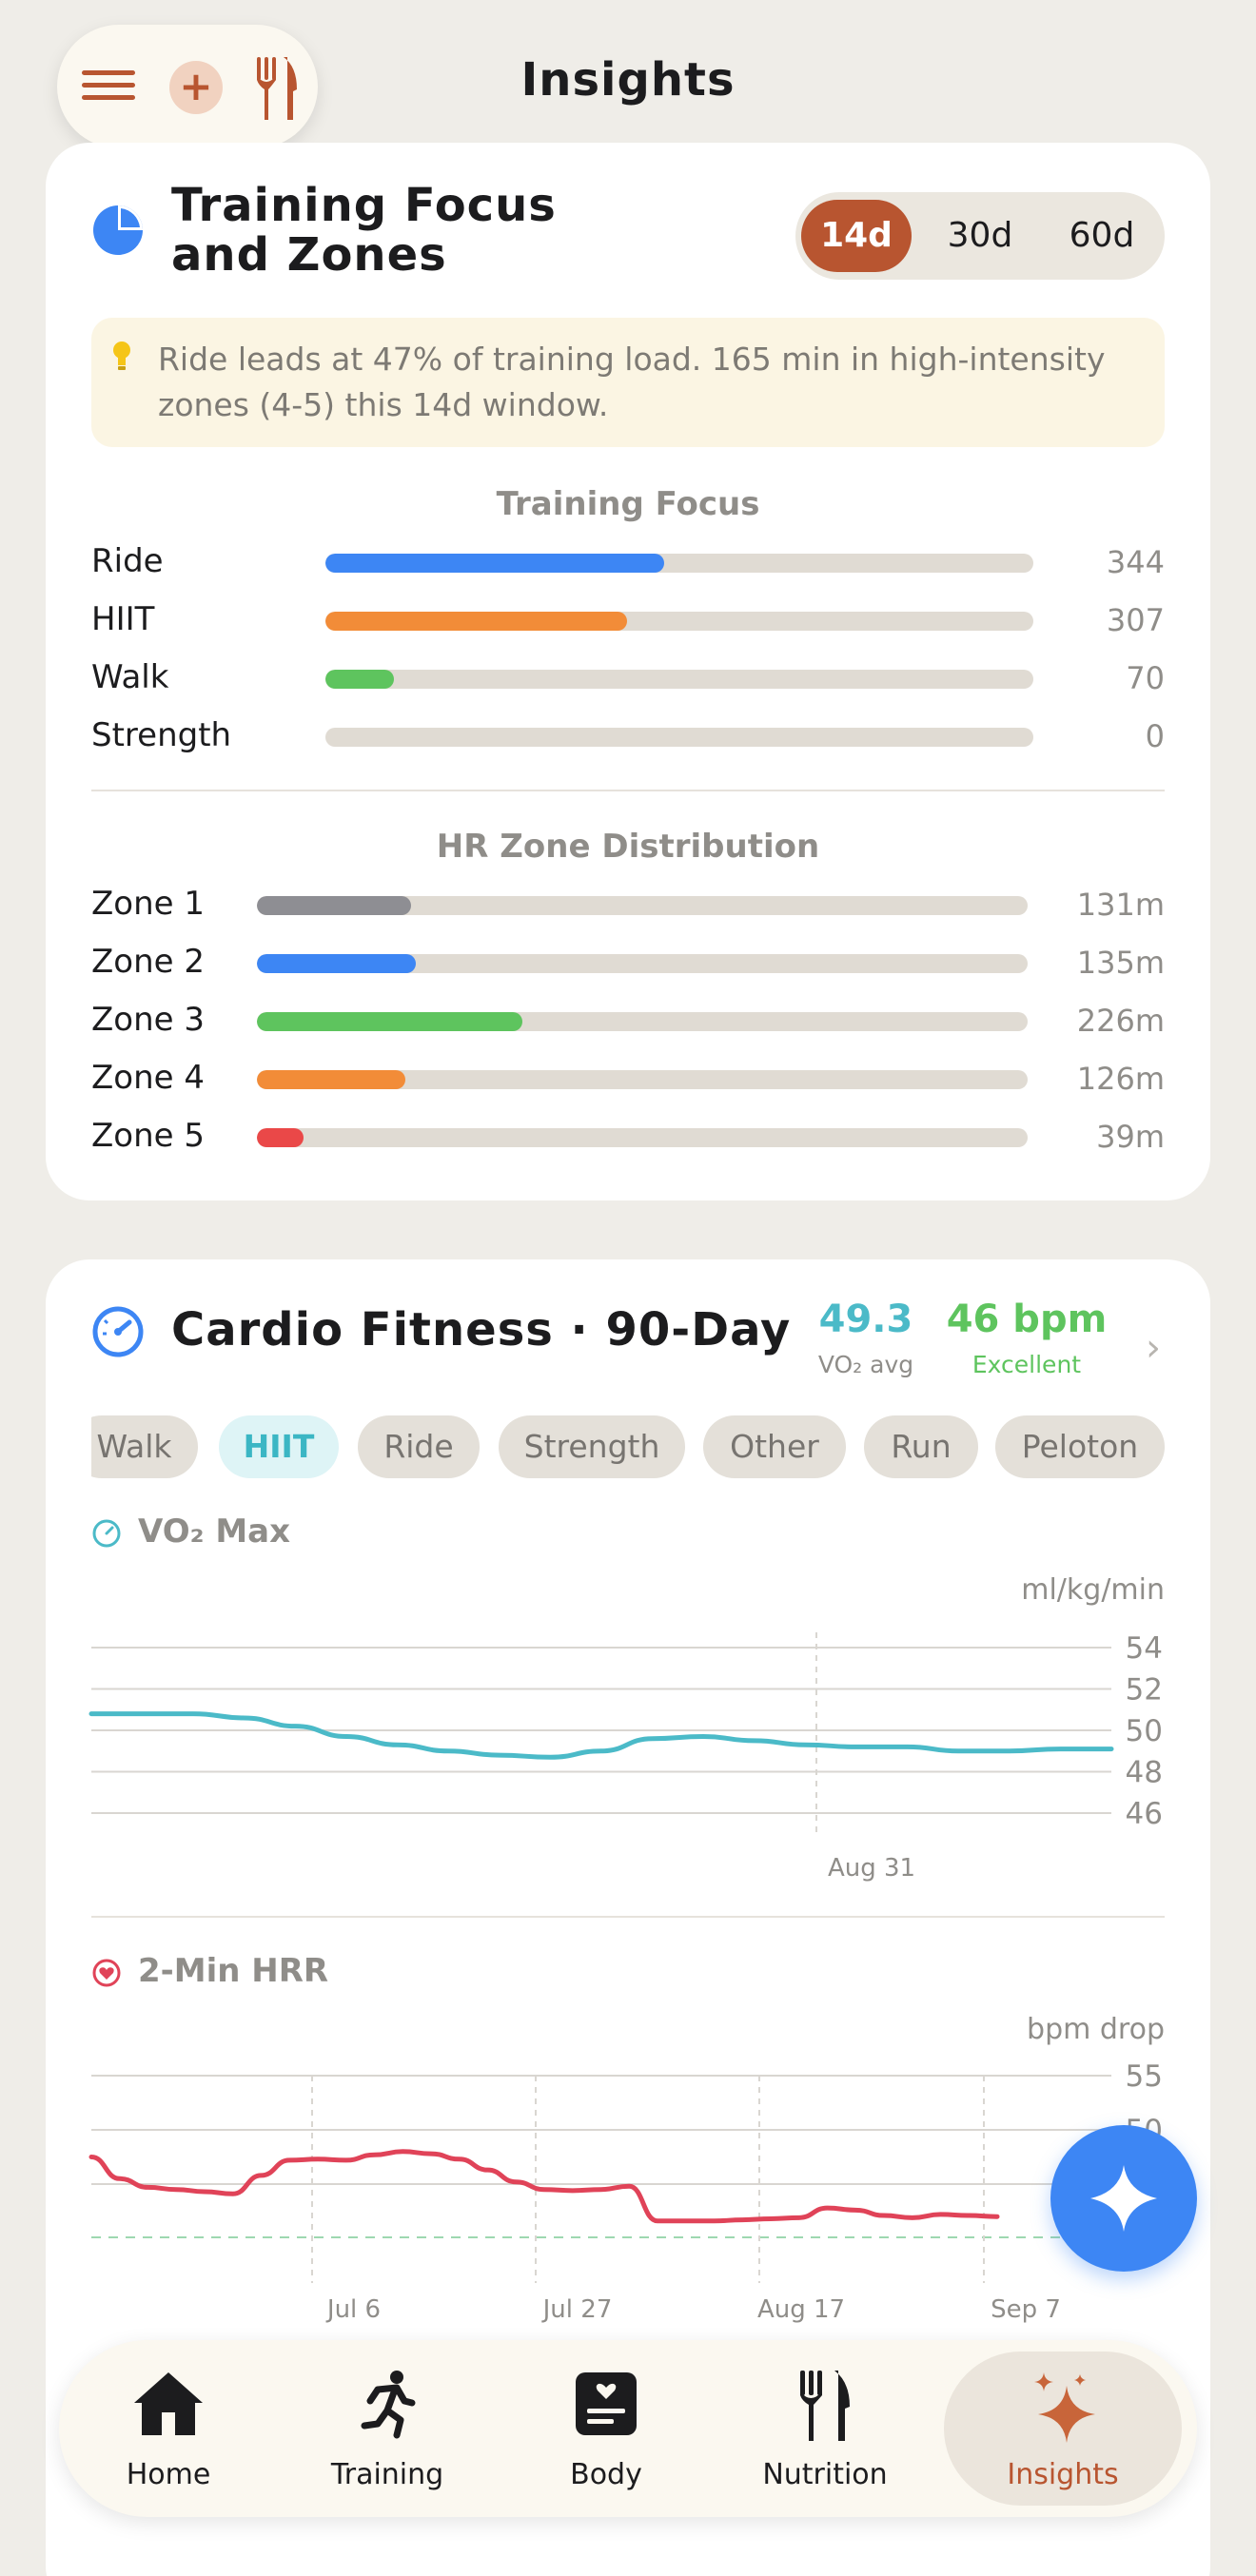 Image resolution: width=1256 pixels, height=2576 pixels. What do you see at coordinates (364, 231) in the screenshot?
I see `training-focus-title: Training Focus and Zones` at bounding box center [364, 231].